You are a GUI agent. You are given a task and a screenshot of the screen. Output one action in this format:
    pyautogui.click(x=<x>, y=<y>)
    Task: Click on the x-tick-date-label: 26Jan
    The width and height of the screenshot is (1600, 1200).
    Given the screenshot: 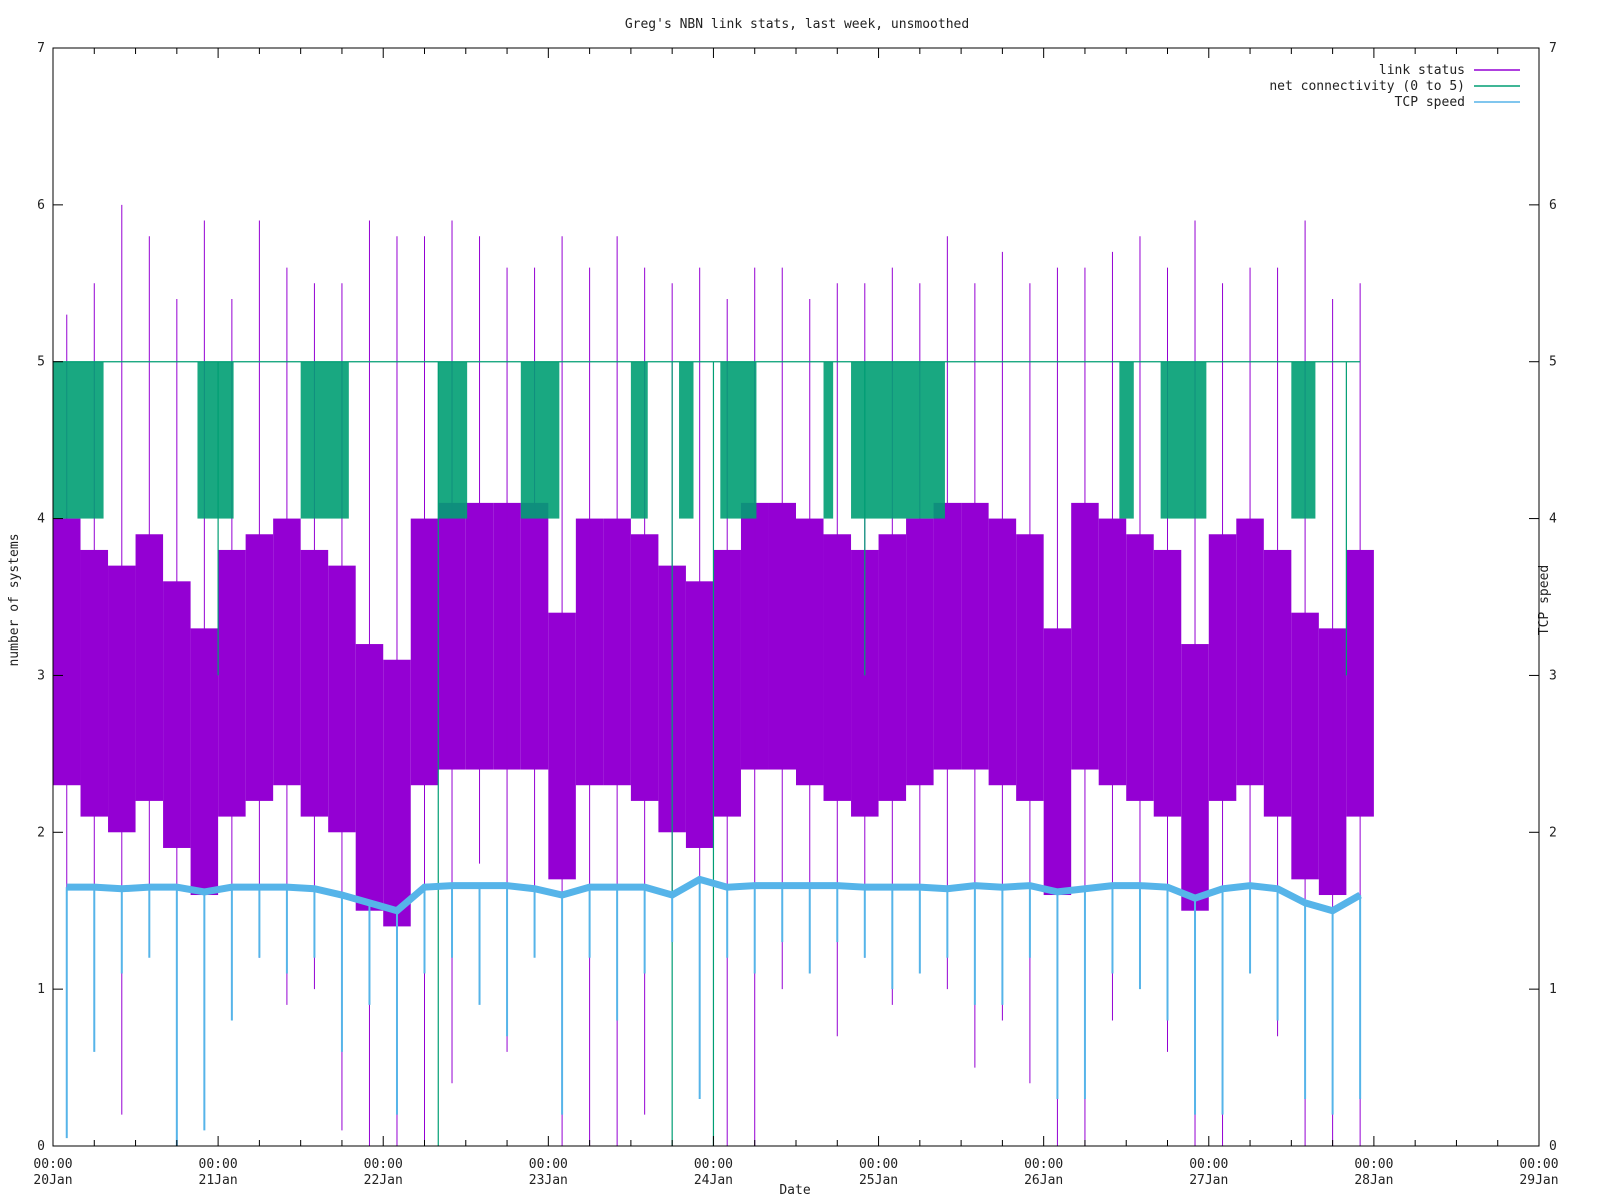 What is the action you would take?
    pyautogui.click(x=1043, y=1180)
    